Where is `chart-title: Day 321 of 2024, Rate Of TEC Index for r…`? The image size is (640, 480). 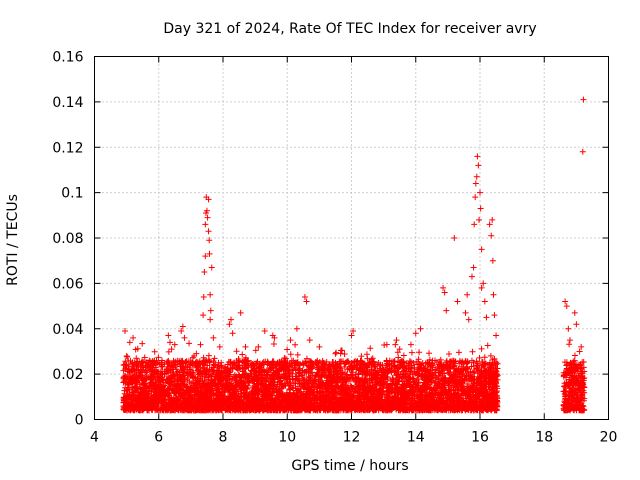
chart-title: Day 321 of 2024, Rate Of TEC Index for r… is located at coordinates (349, 29).